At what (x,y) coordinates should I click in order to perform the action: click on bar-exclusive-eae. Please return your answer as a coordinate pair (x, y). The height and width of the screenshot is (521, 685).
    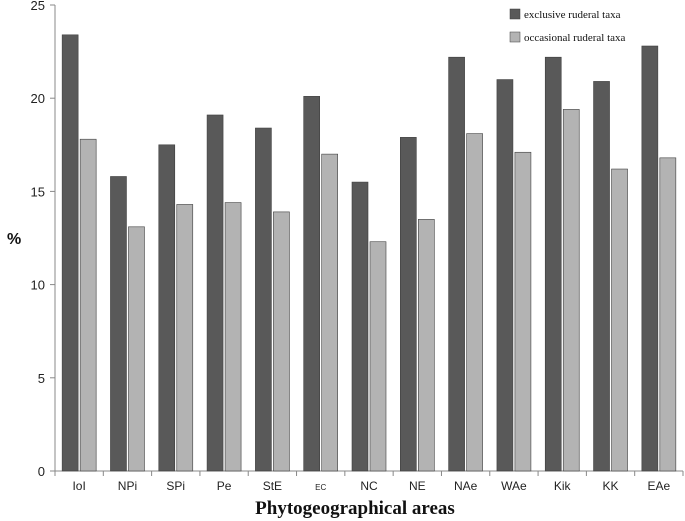
    Looking at the image, I should click on (650, 258).